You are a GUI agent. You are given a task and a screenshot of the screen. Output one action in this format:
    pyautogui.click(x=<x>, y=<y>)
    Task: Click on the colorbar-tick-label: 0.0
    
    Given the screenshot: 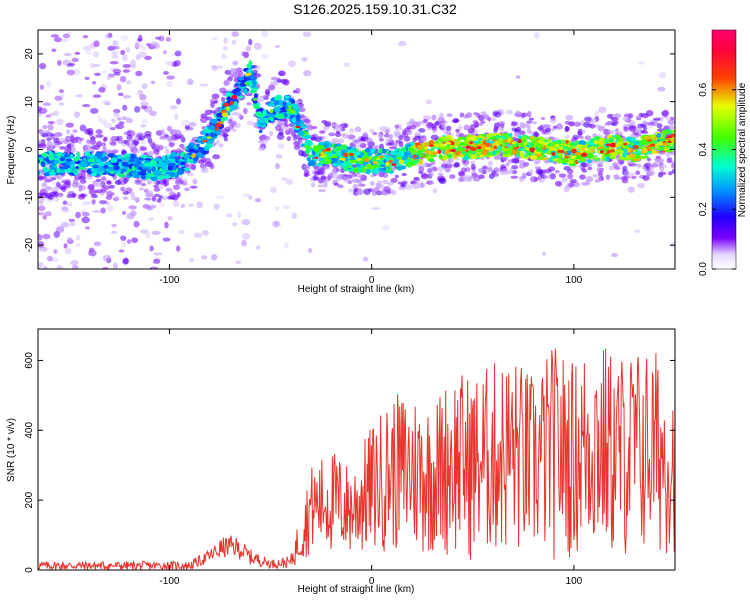 What is the action you would take?
    pyautogui.click(x=703, y=269)
    